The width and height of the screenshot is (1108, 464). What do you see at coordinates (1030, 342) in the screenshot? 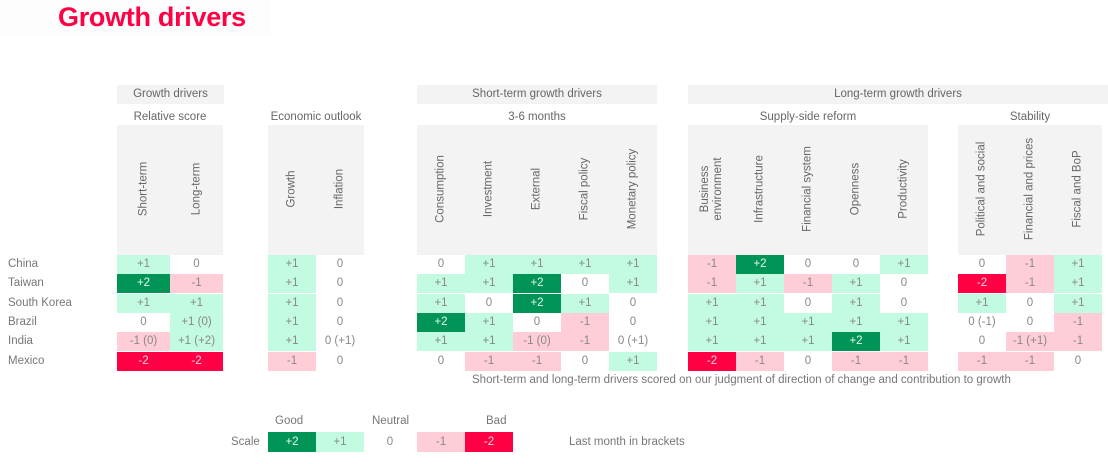
I see `score-cell: -1 (+1)` at bounding box center [1030, 342].